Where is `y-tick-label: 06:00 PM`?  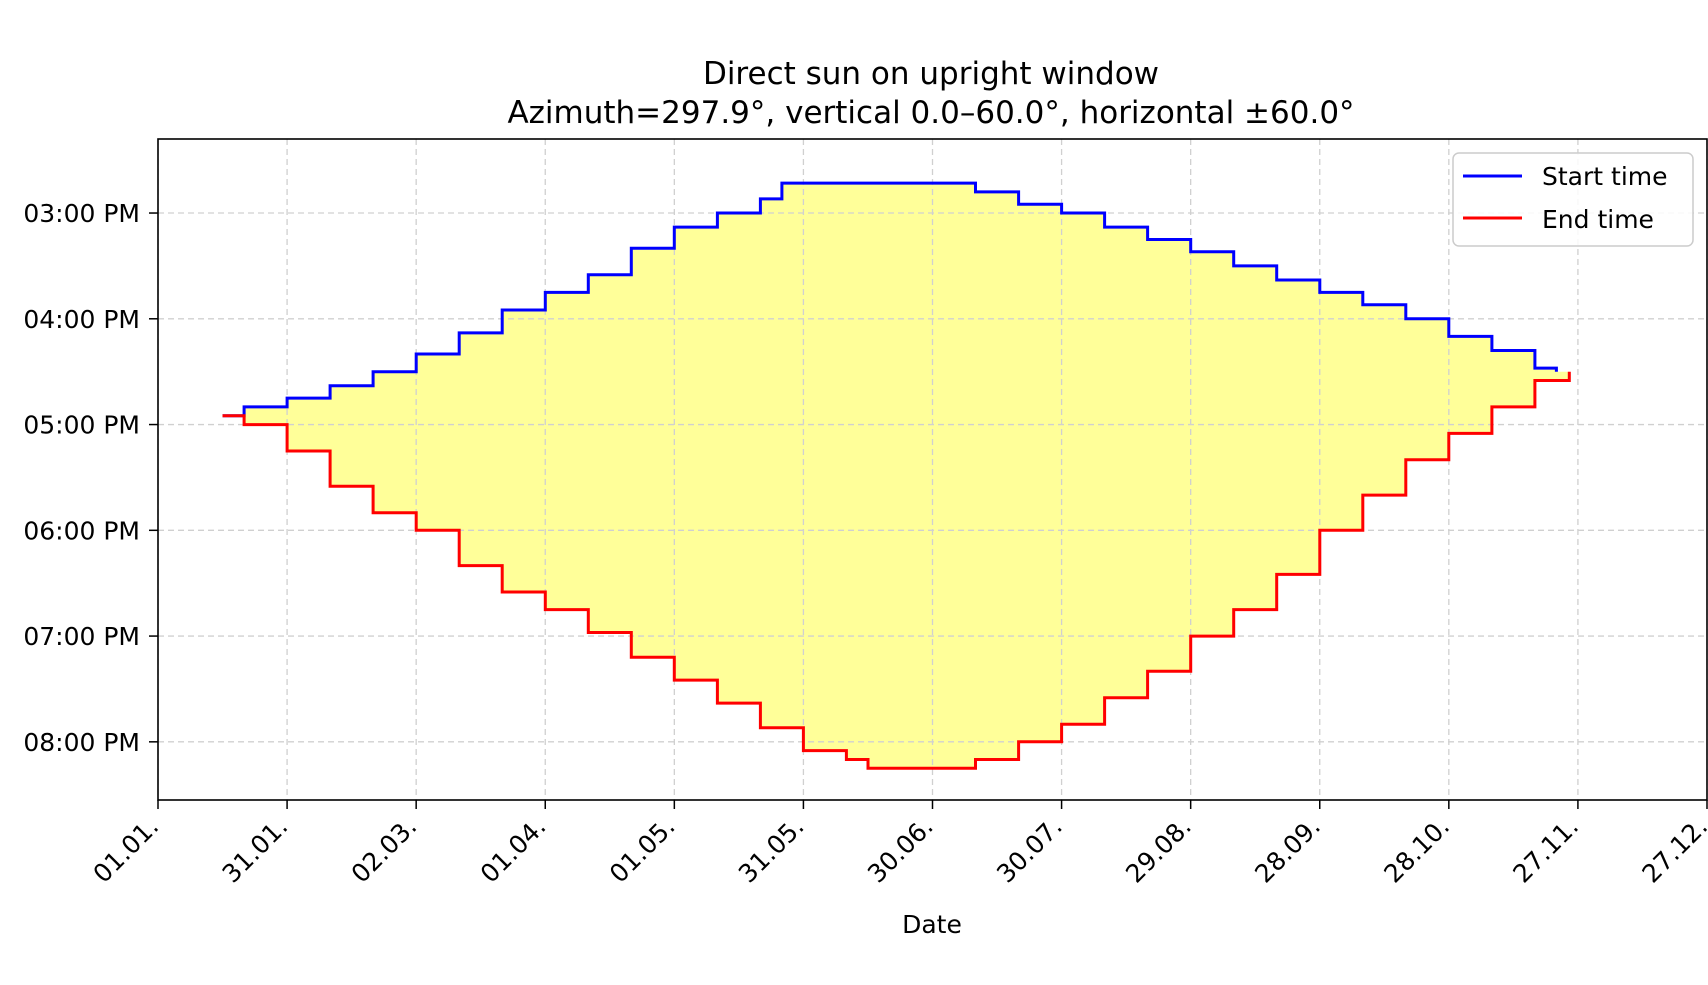
y-tick-label: 06:00 PM is located at coordinates (81, 530).